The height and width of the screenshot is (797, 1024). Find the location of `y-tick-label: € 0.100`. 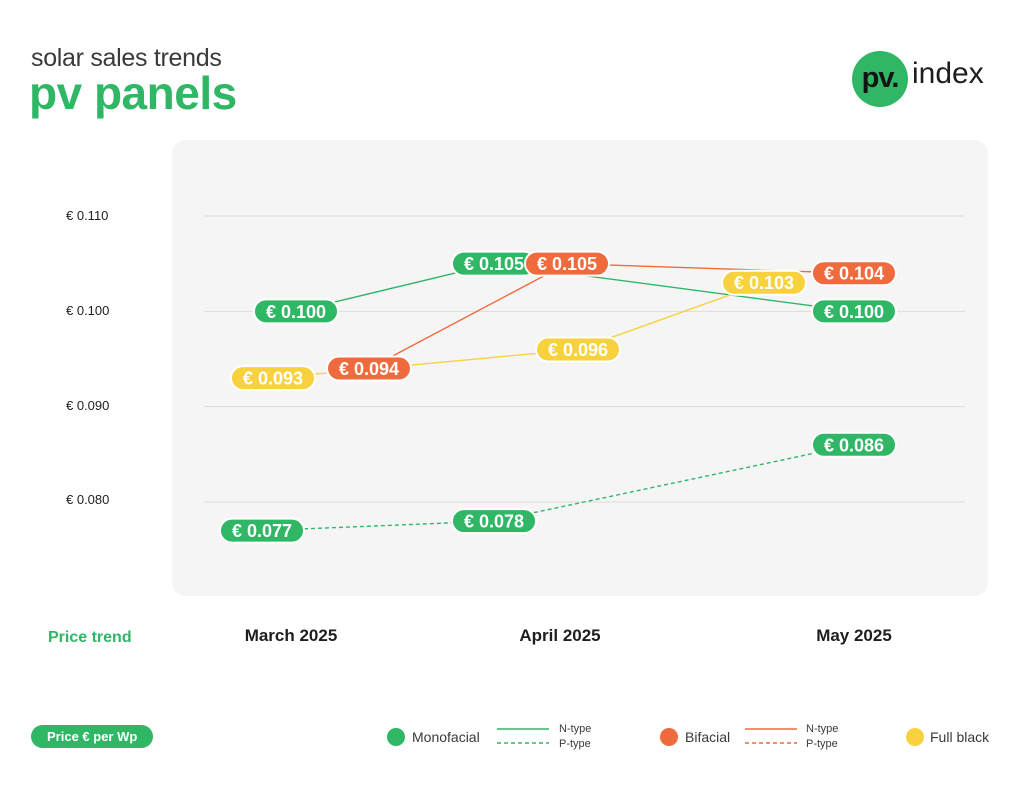

y-tick-label: € 0.100 is located at coordinates (88, 310).